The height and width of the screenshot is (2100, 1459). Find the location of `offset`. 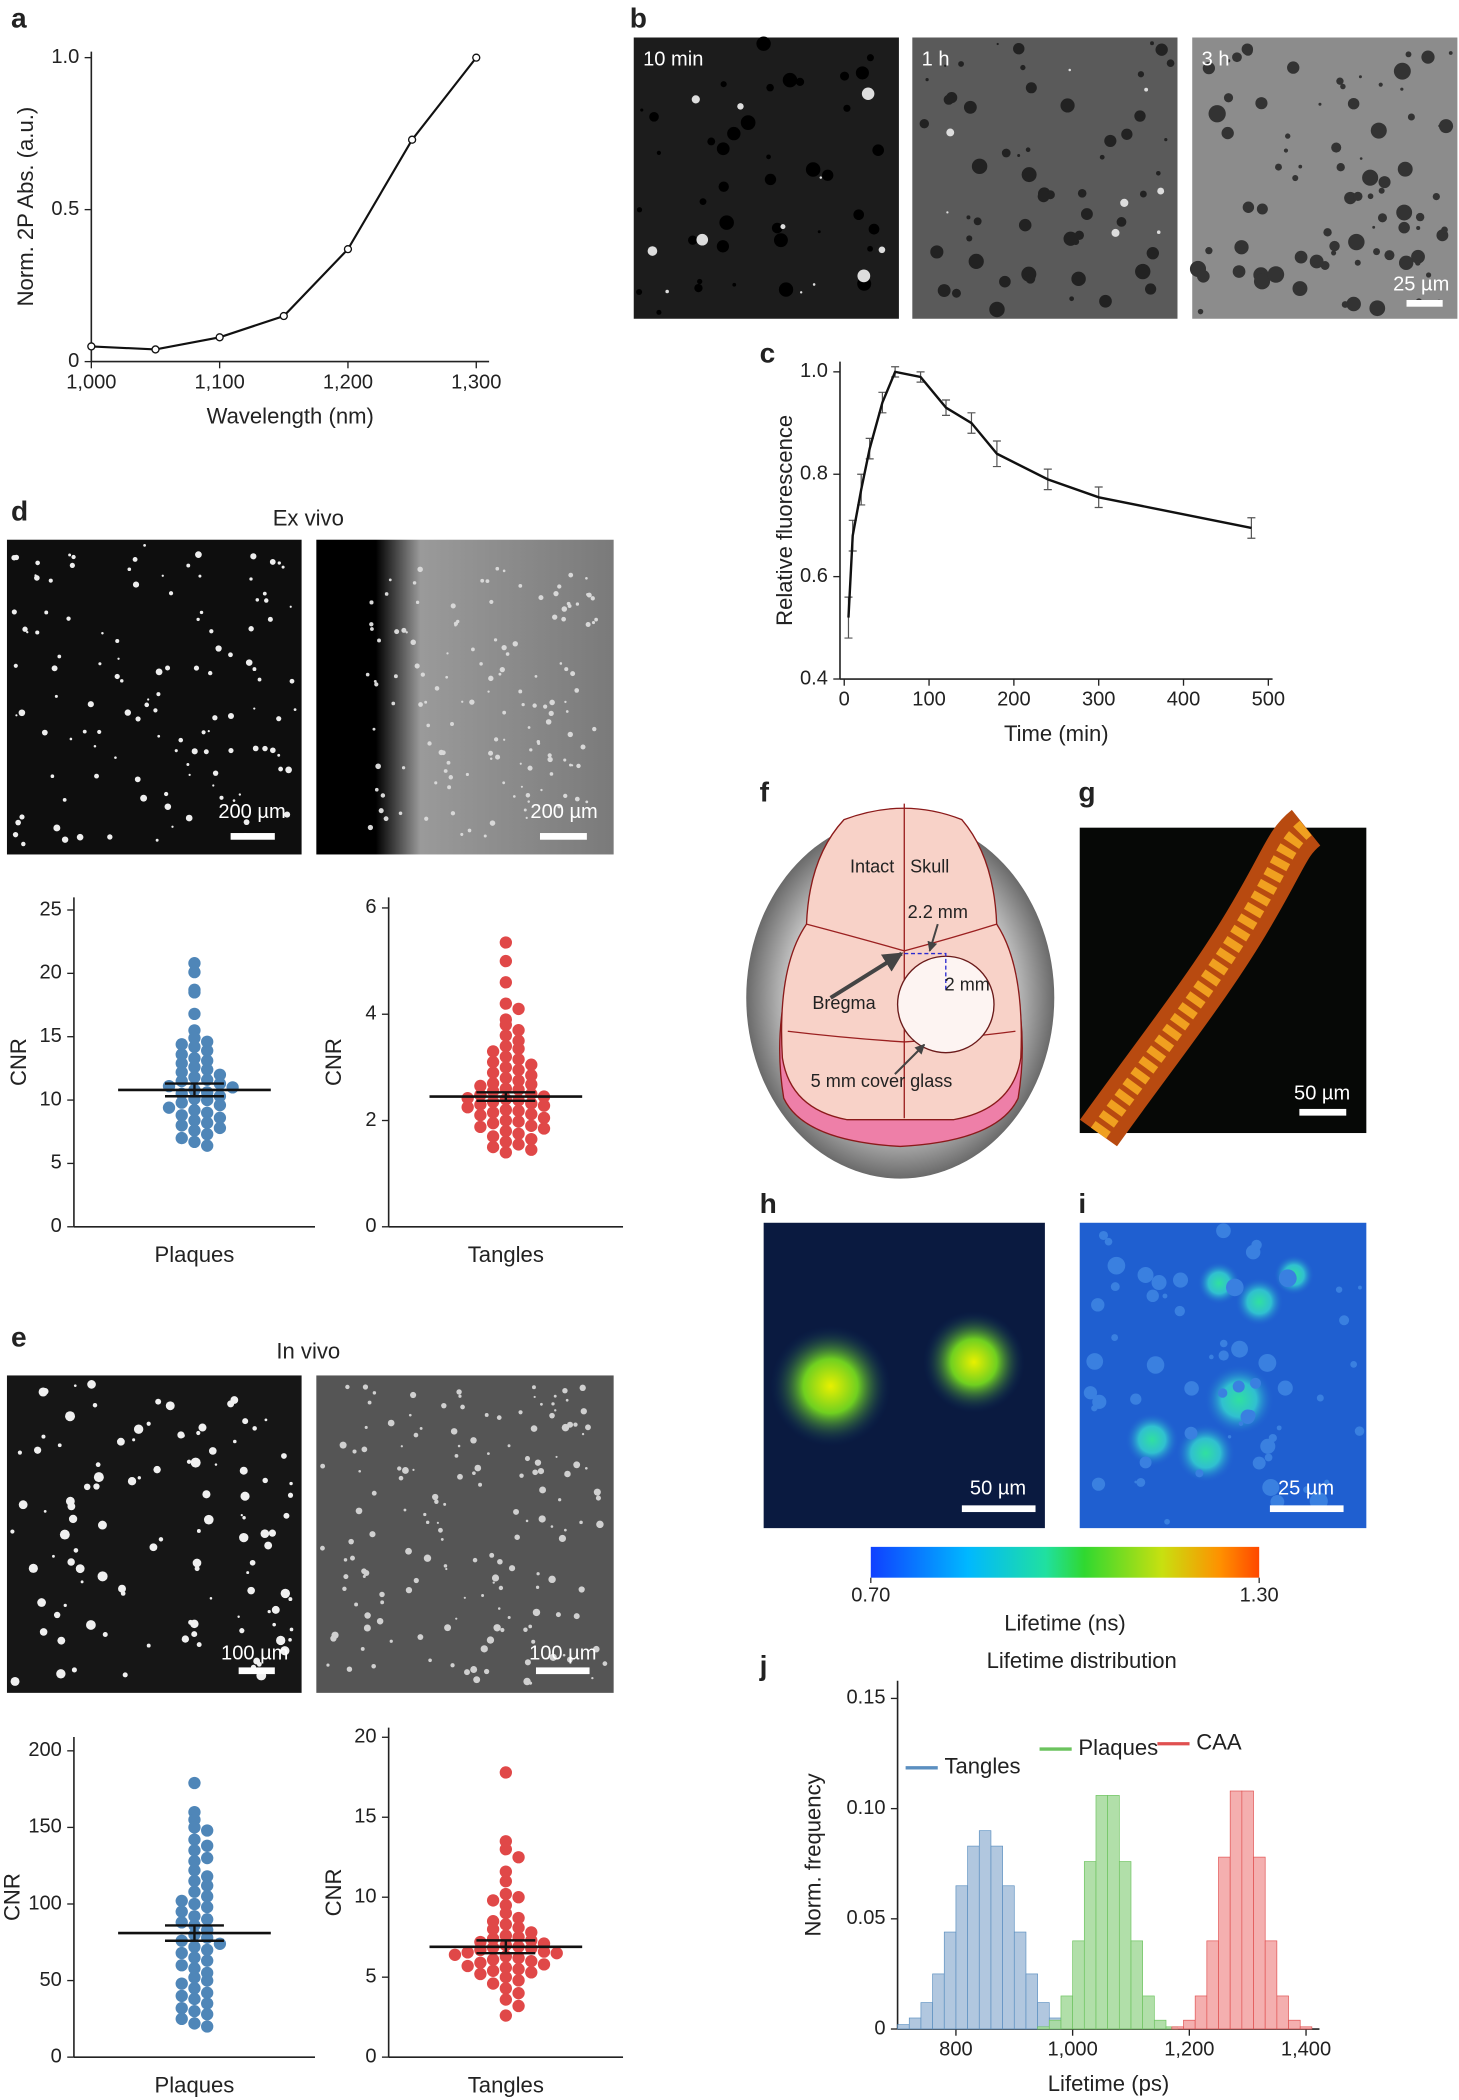

offset is located at coordinates (925, 972).